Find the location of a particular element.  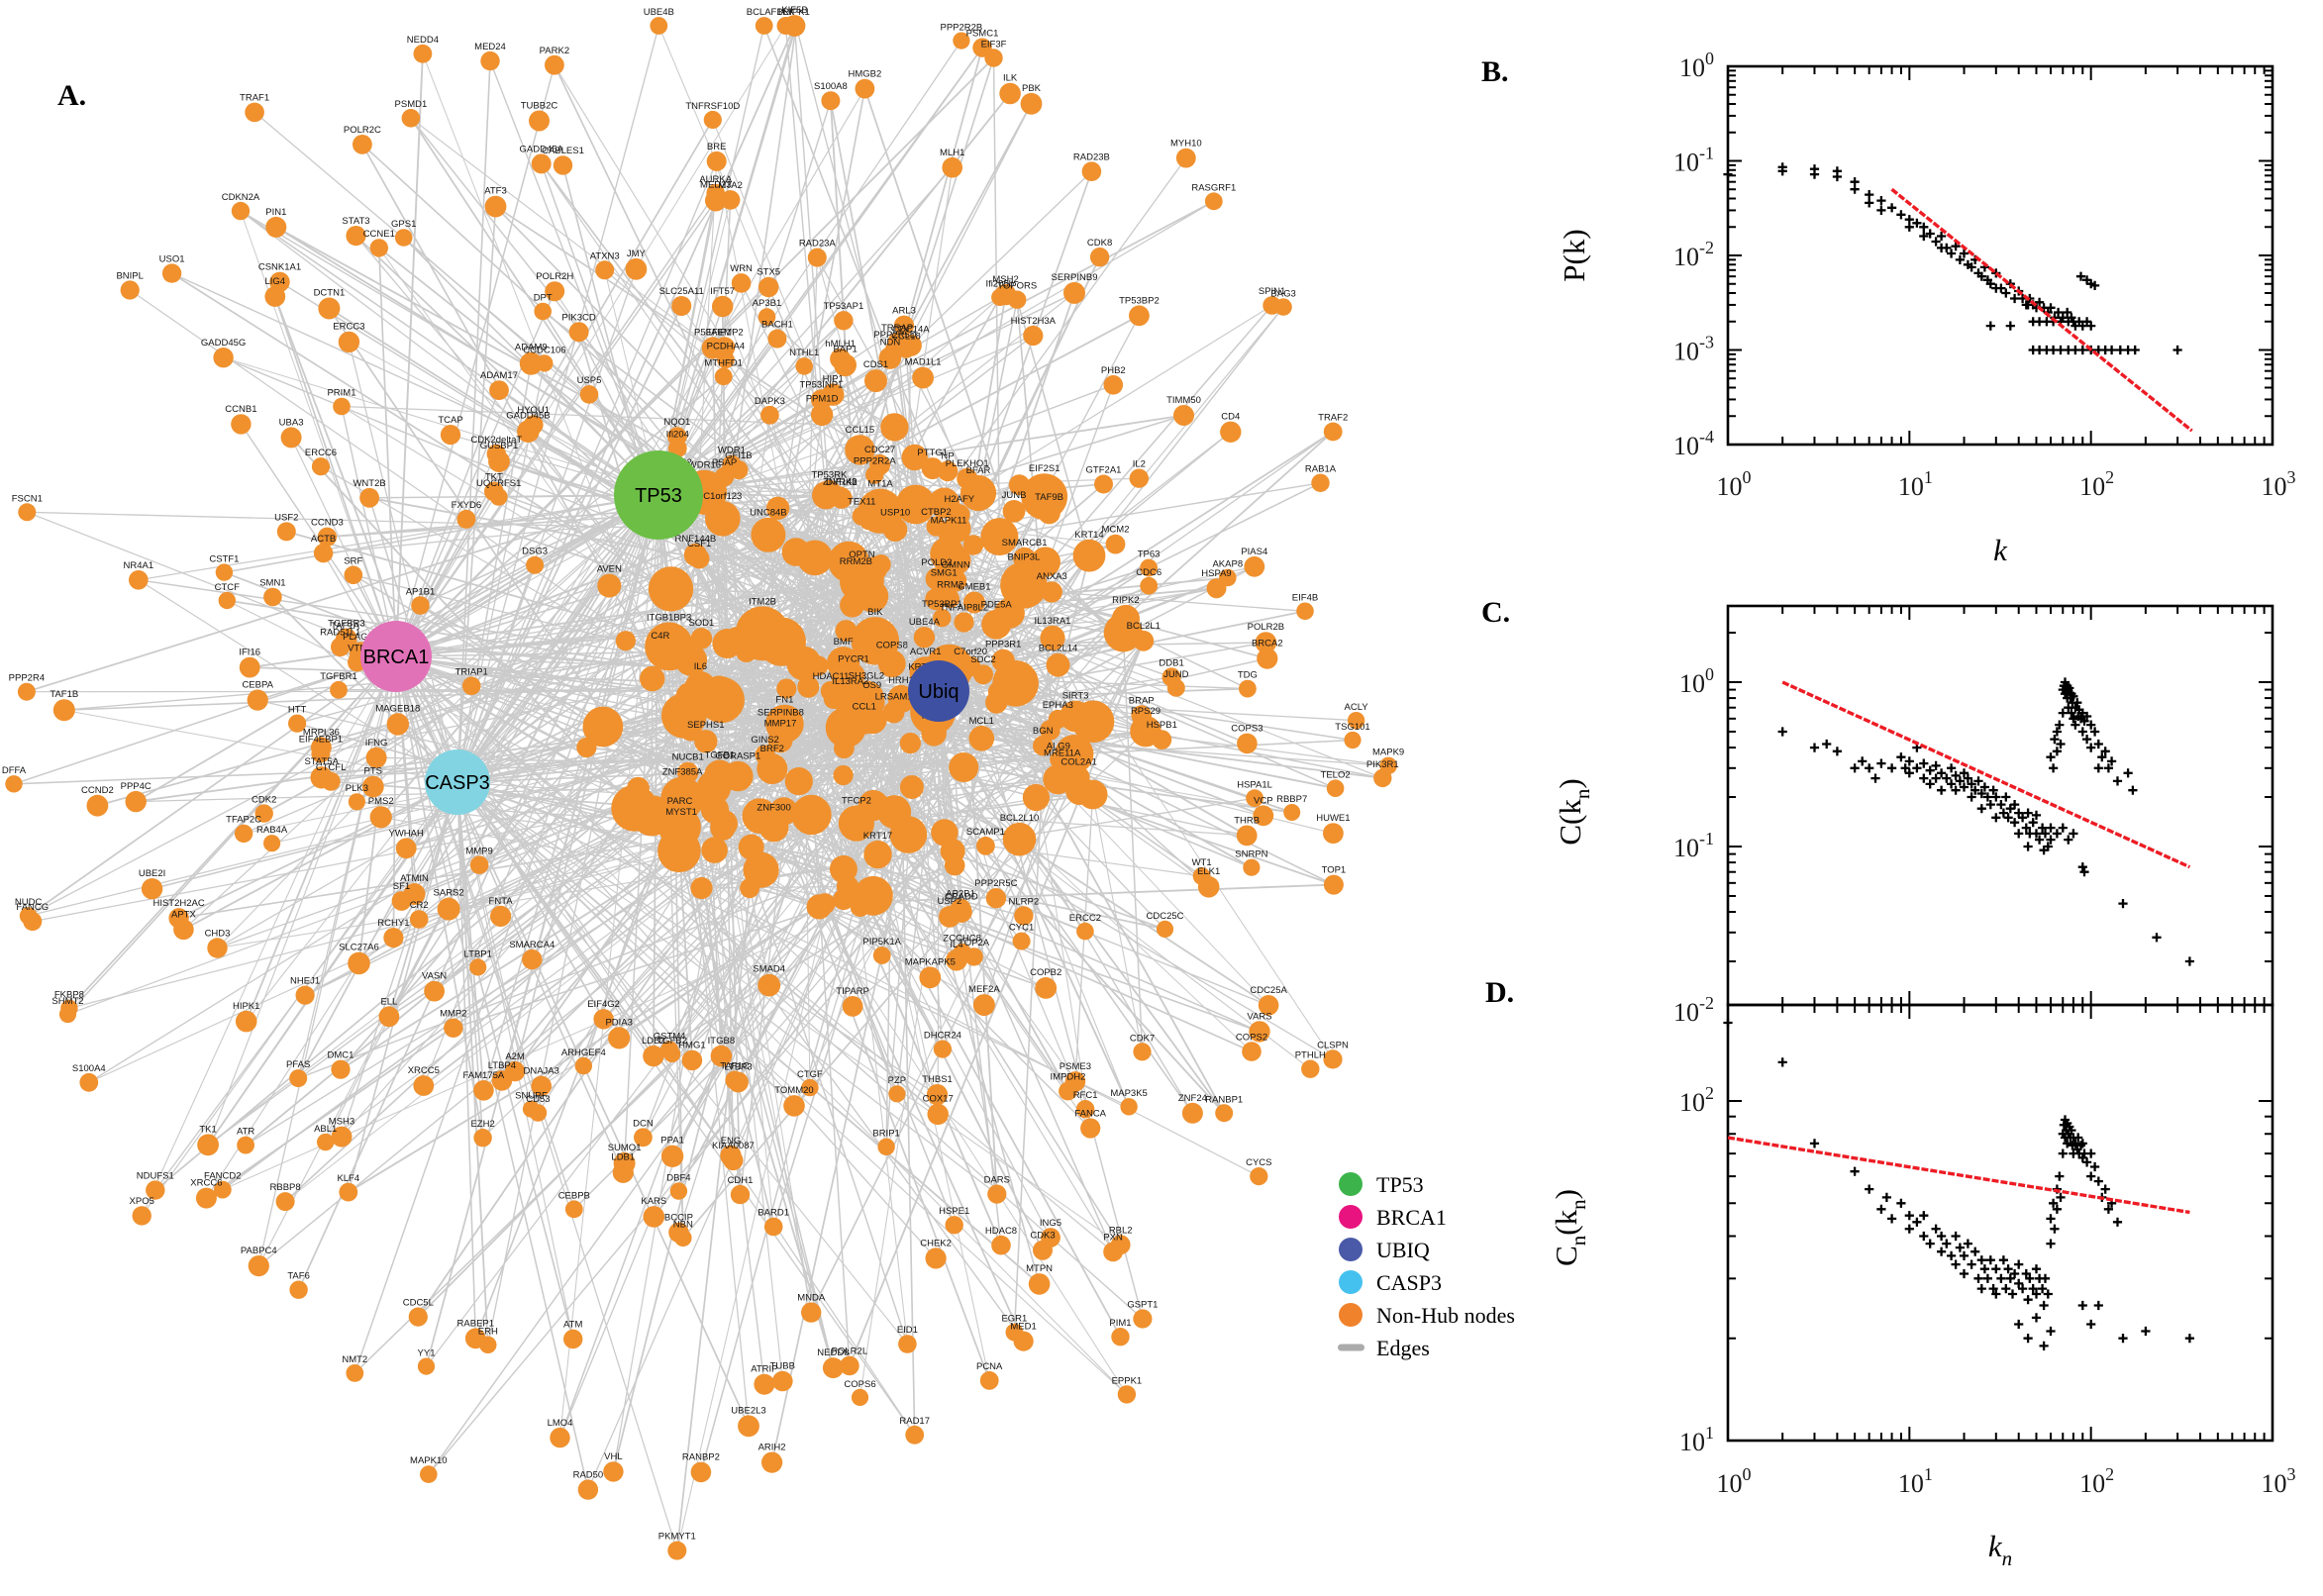

hub-node-casp3 is located at coordinates (457, 782).